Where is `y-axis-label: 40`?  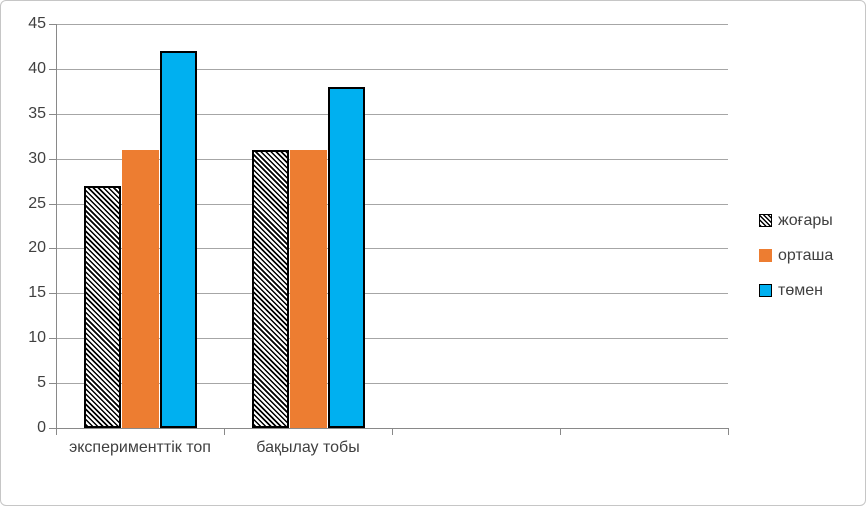
y-axis-label: 40 is located at coordinates (37, 68).